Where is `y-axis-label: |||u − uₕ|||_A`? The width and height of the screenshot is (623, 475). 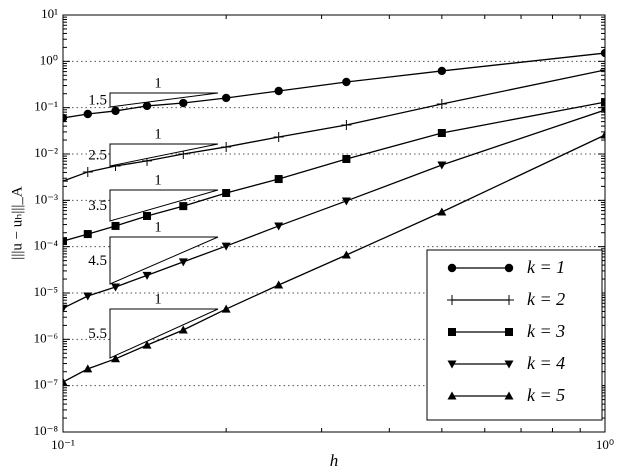
y-axis-label: |||u − uₕ|||_A is located at coordinates (17, 223).